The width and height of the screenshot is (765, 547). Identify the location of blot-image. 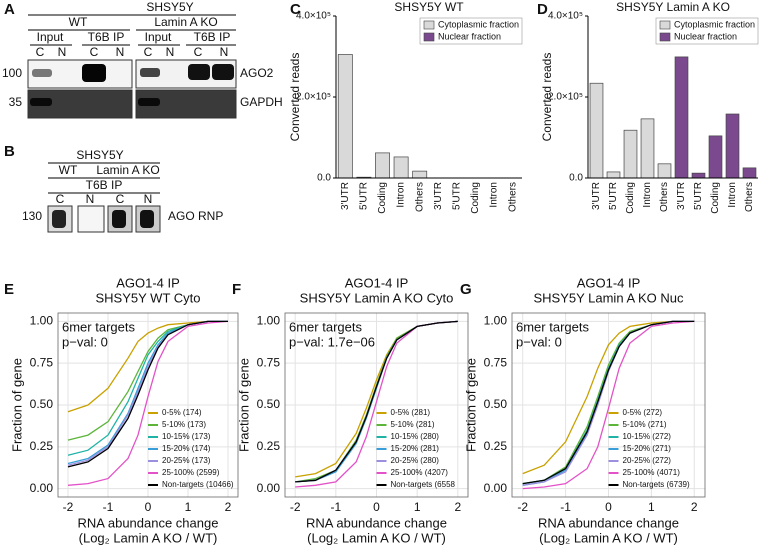
(91, 219).